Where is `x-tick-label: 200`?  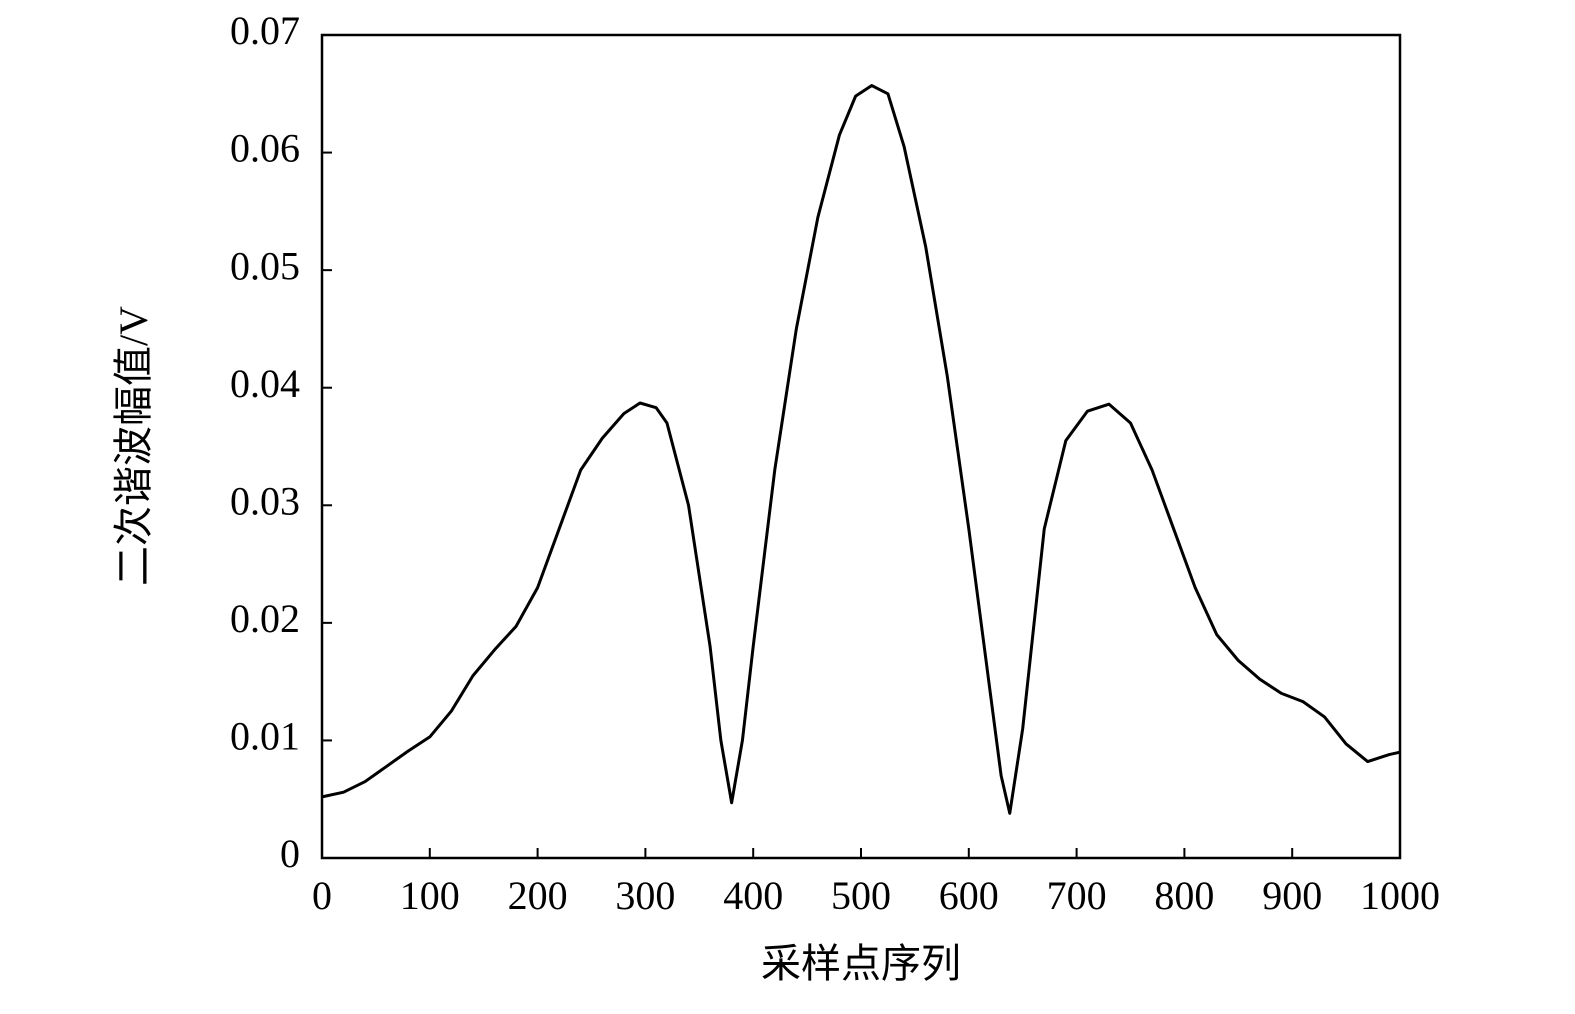
x-tick-label: 200 is located at coordinates (538, 895).